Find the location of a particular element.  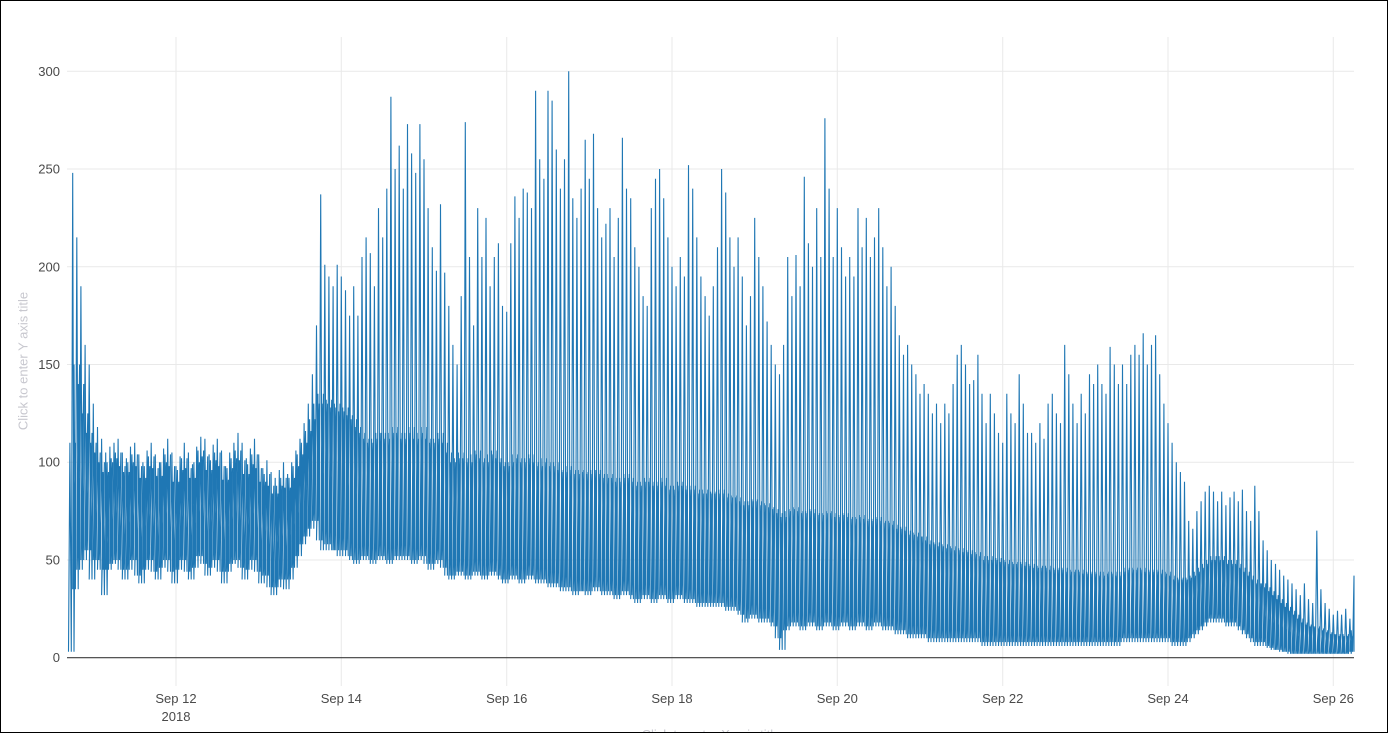

x-tick-label: Sep 12 is located at coordinates (175, 698).